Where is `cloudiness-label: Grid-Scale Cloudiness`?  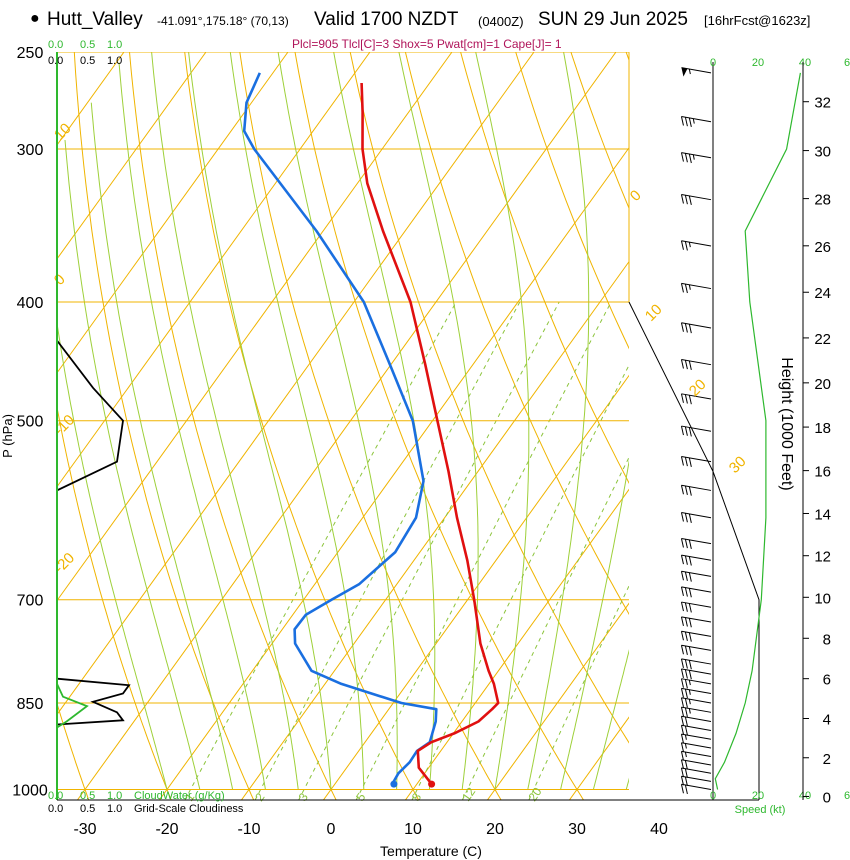
cloudiness-label: Grid-Scale Cloudiness is located at coordinates (189, 809).